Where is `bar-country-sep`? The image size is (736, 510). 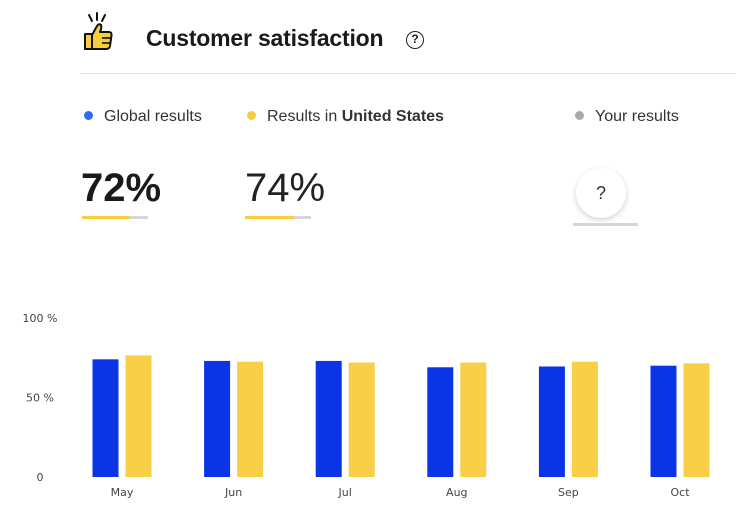 bar-country-sep is located at coordinates (584, 419).